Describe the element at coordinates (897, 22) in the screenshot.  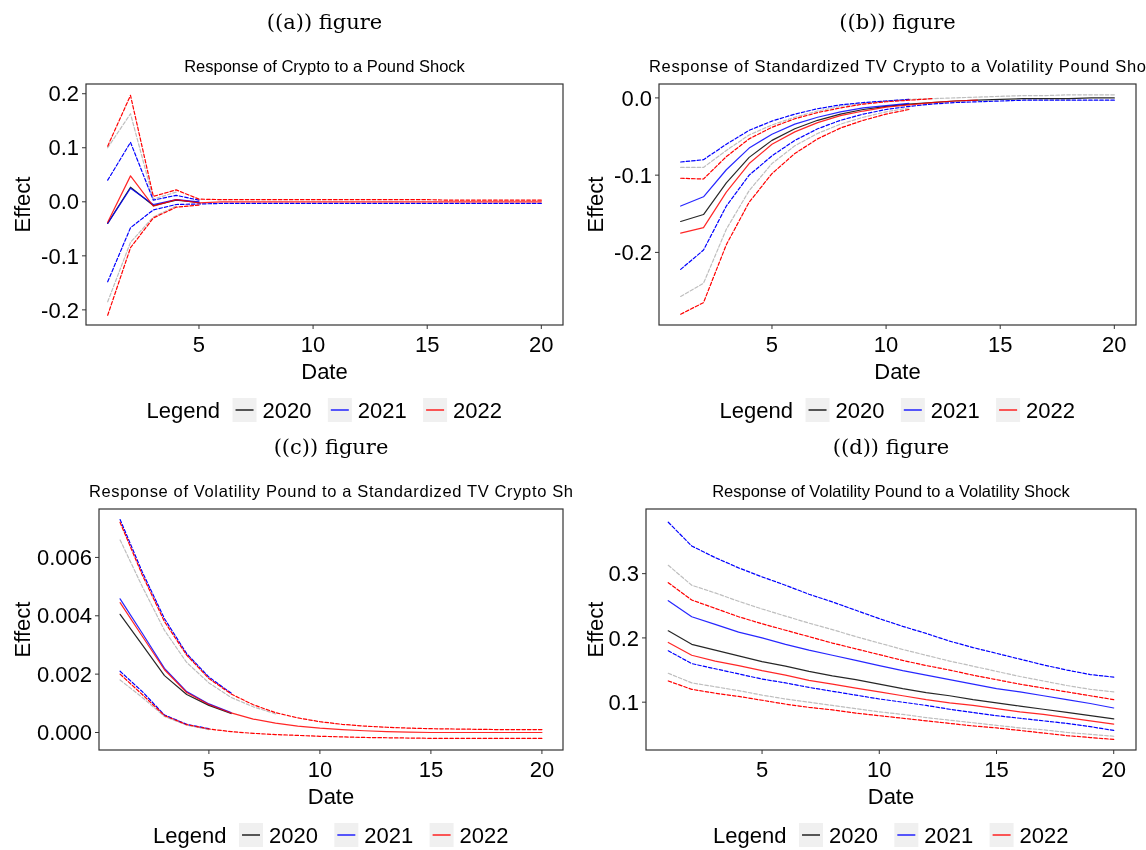
I see `text: ((b)) figure` at that location.